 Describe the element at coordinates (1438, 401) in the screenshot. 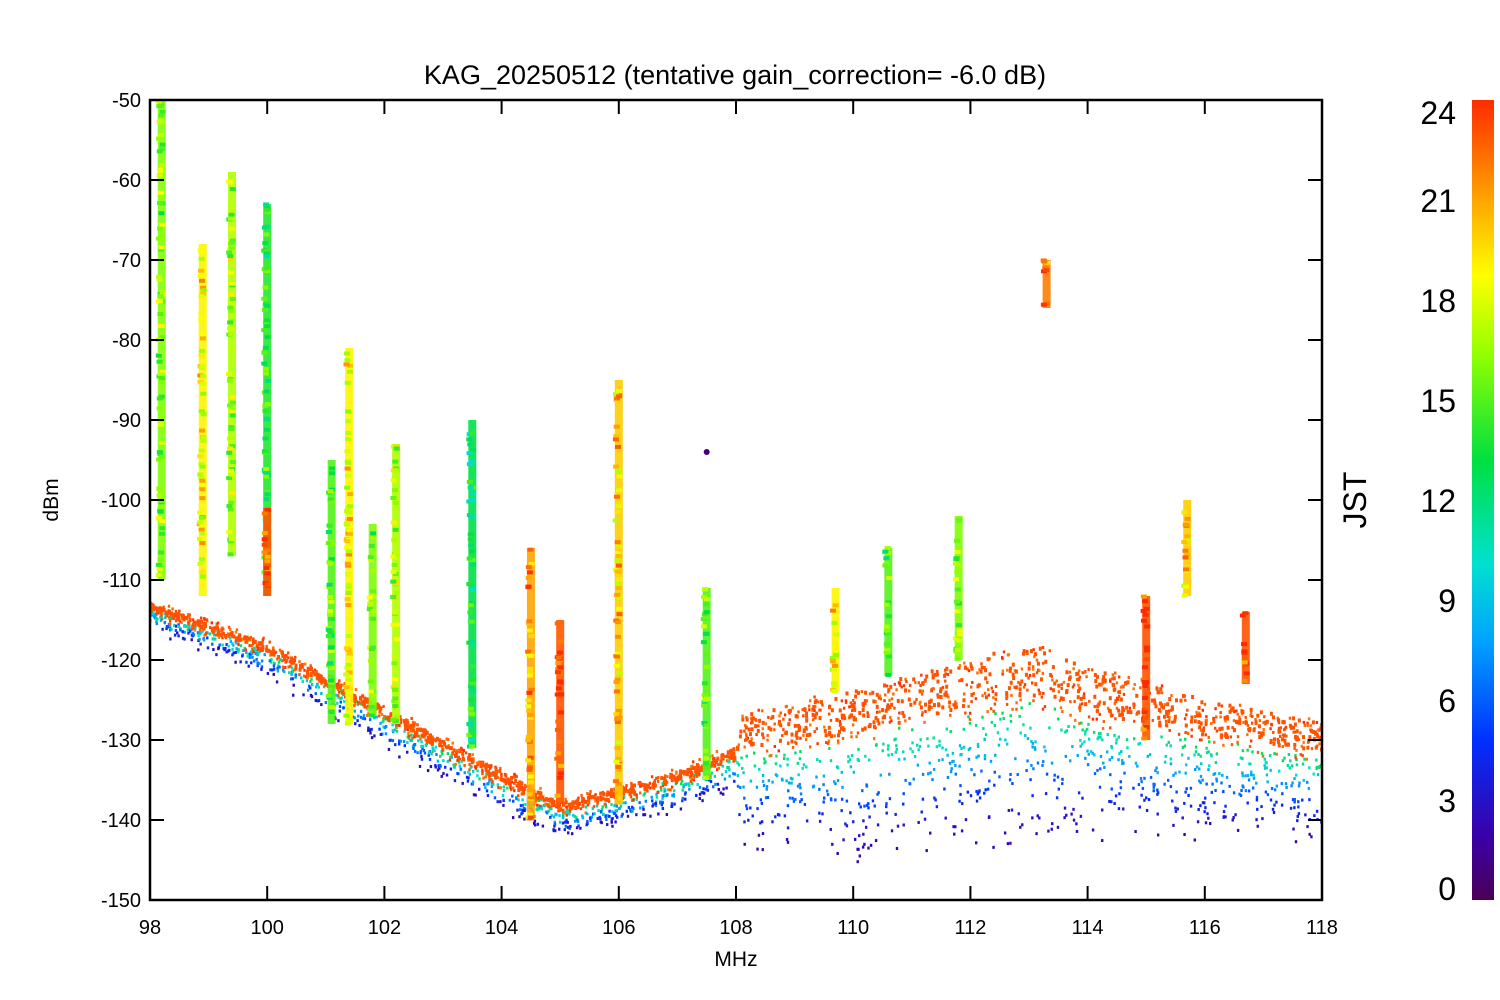

I see `colorbar-tick-label: 15` at that location.